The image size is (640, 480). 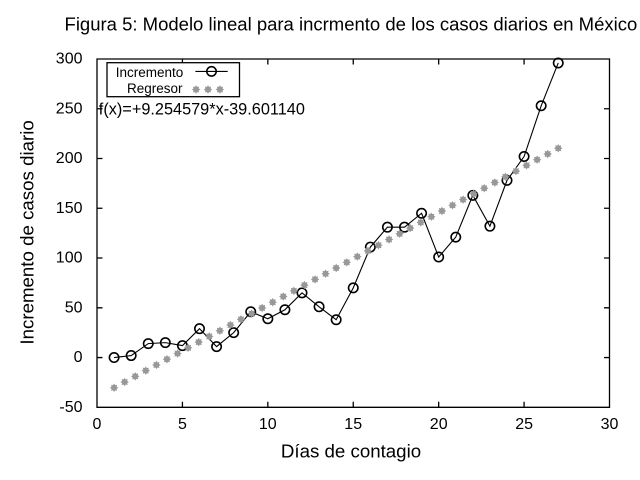 What do you see at coordinates (351, 451) in the screenshot?
I see `svg-text: Días de contagio` at bounding box center [351, 451].